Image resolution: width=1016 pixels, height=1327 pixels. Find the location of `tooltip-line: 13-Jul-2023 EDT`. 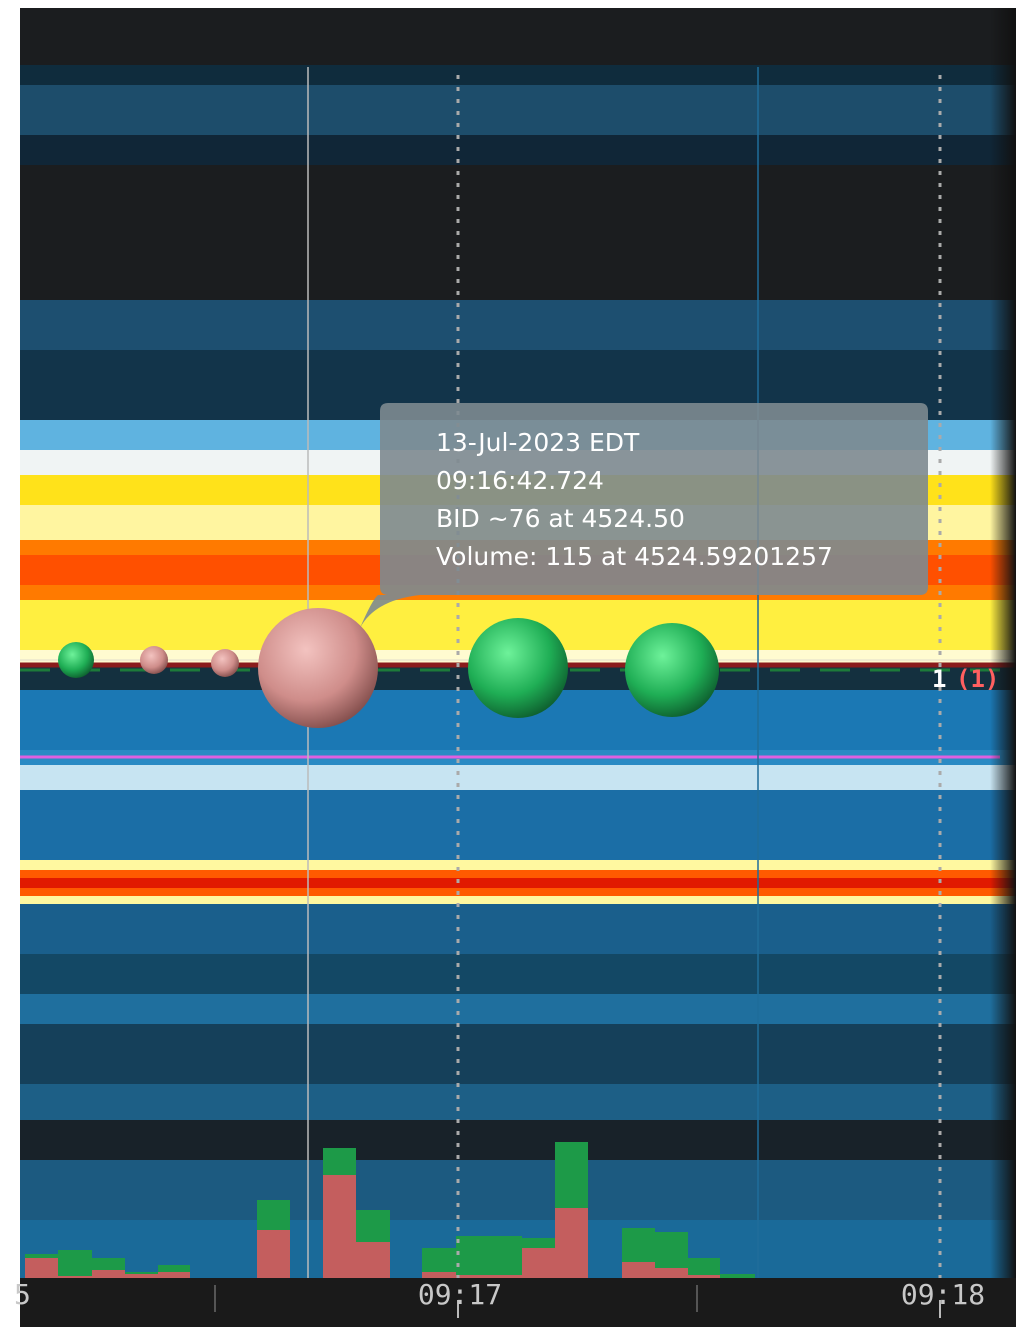

tooltip-line: 13-Jul-2023 EDT is located at coordinates (538, 442).